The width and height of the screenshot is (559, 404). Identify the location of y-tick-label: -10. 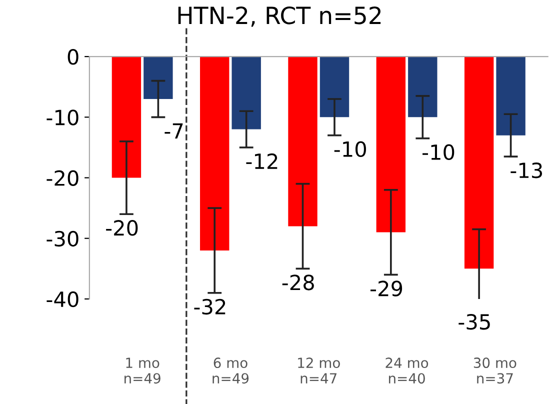
(62, 118).